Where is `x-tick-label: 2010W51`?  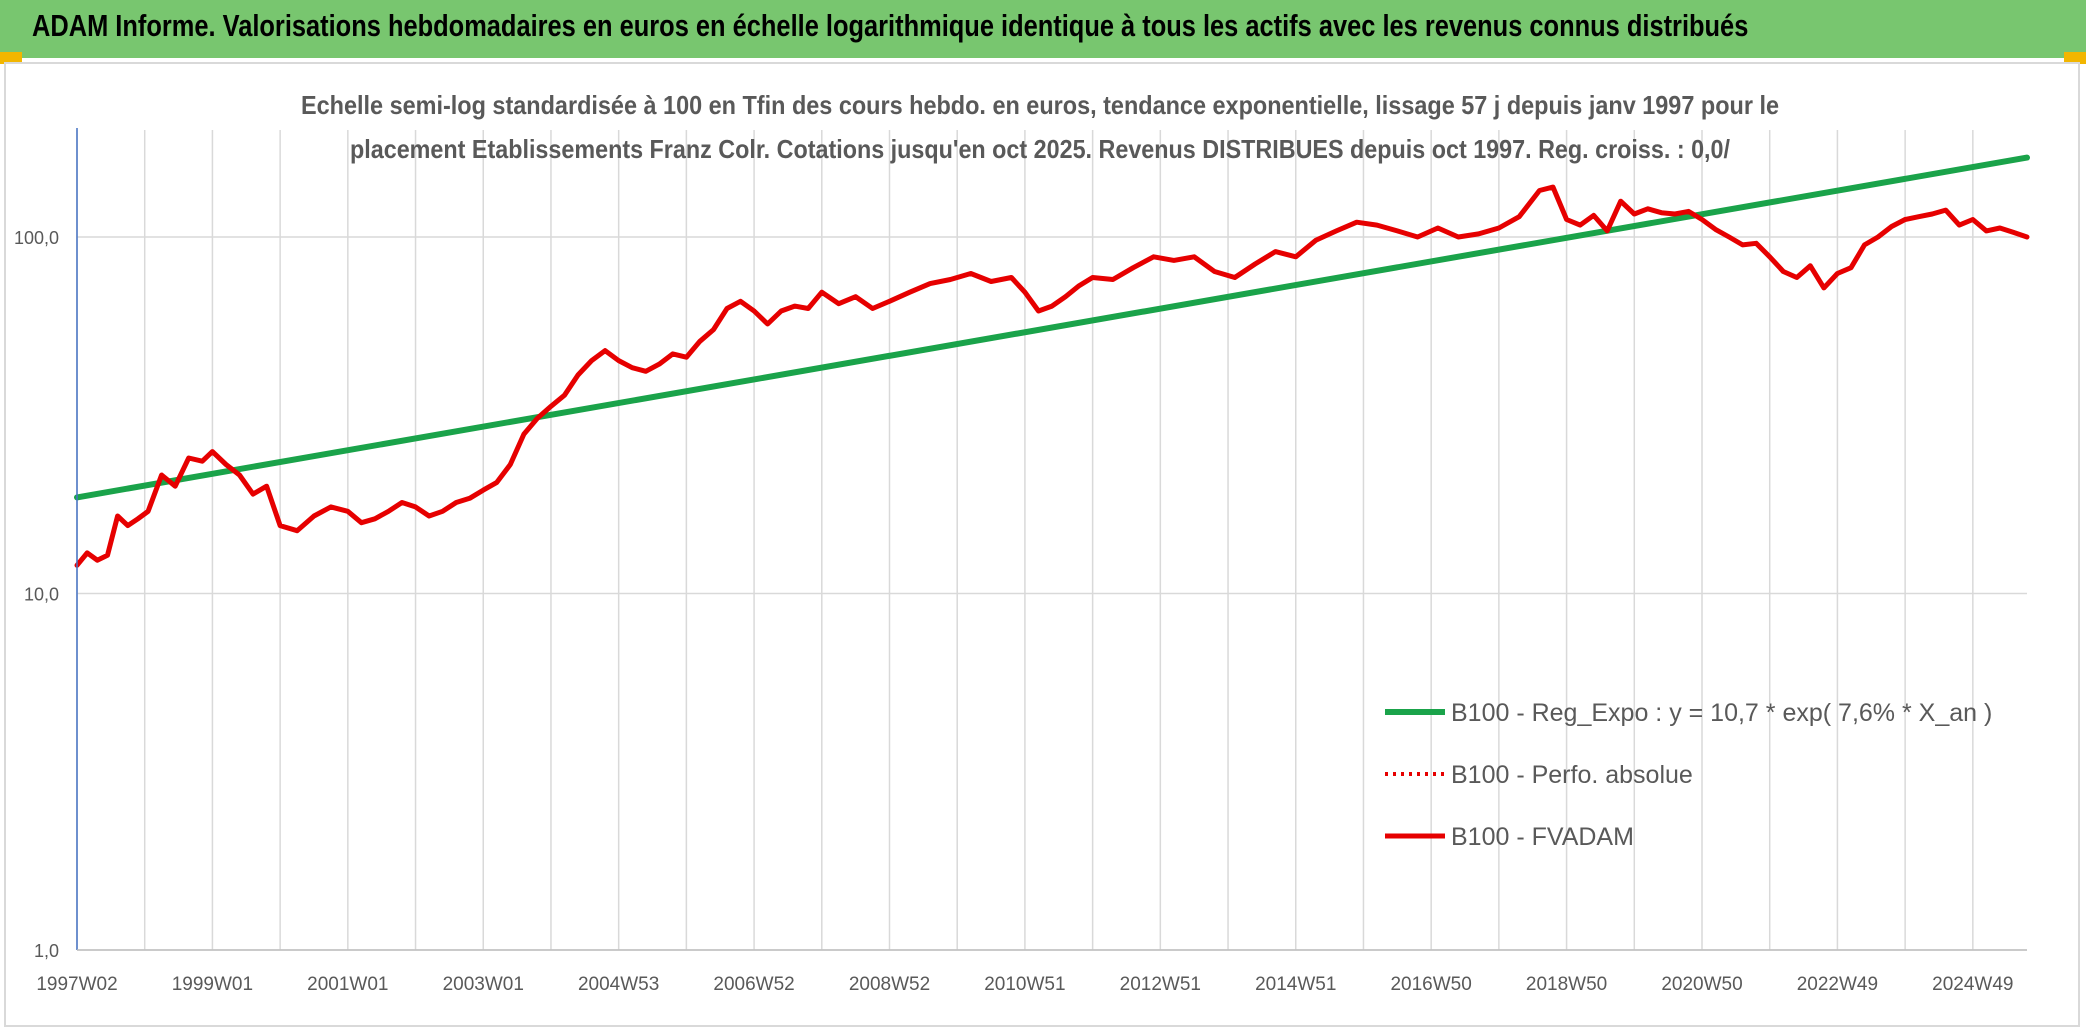
x-tick-label: 2010W51 is located at coordinates (1024, 984).